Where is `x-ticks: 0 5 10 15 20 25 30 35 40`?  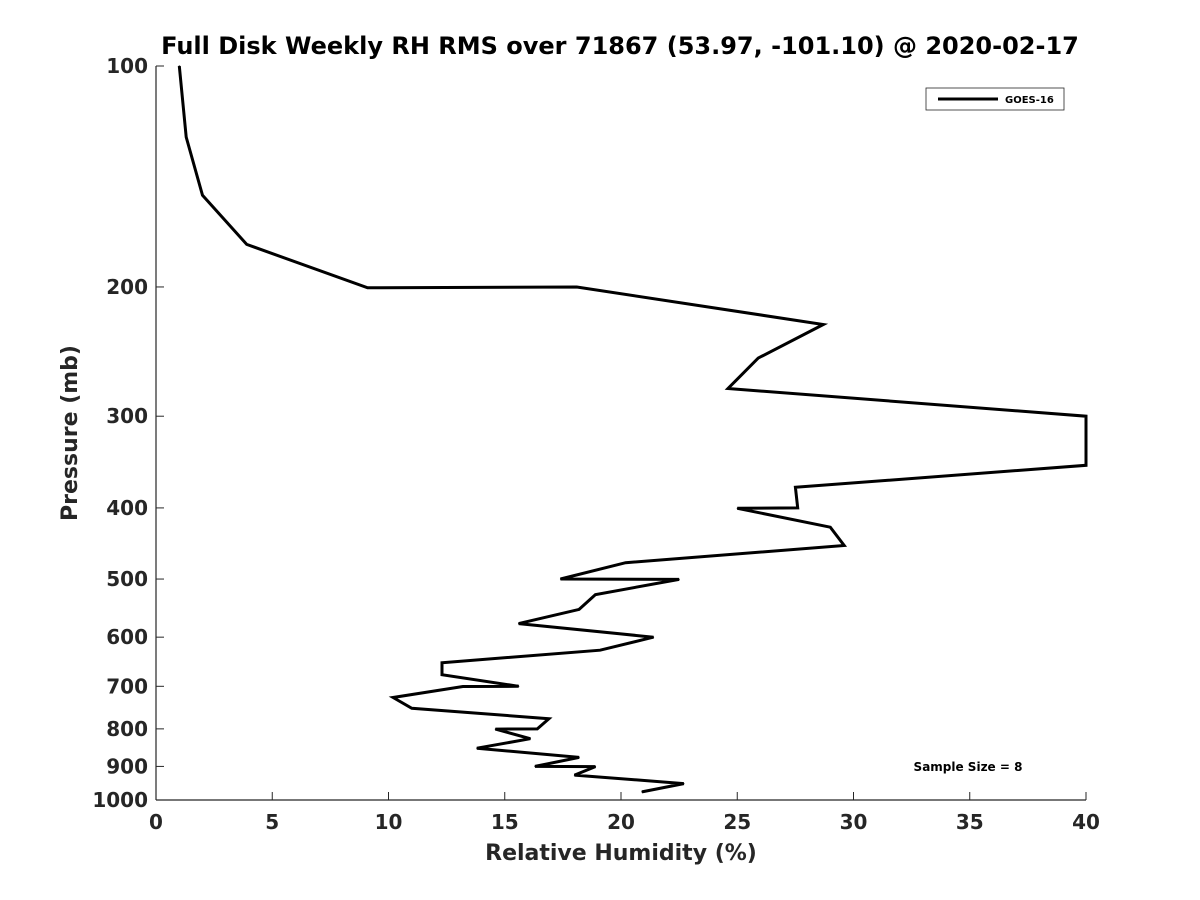 x-ticks: 0 5 10 15 20 25 30 35 40 is located at coordinates (624, 813).